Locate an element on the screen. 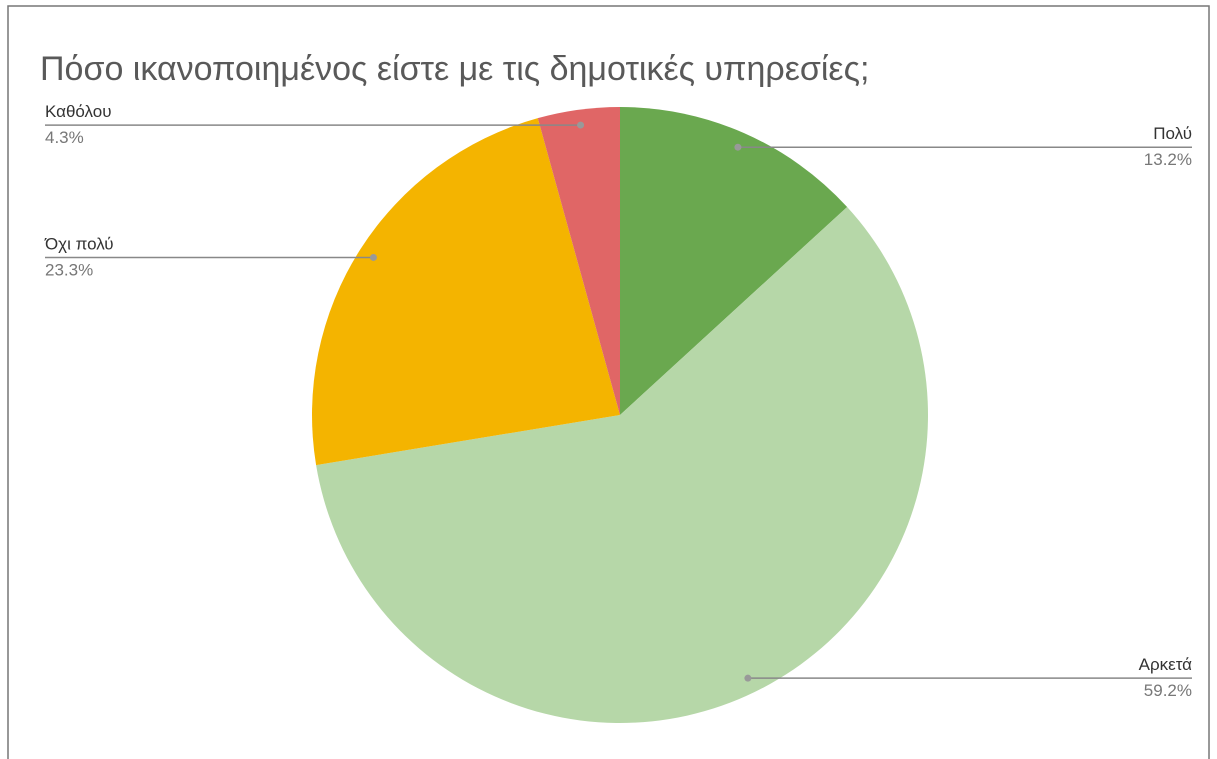  slice-value-label: 4.3% is located at coordinates (64, 137).